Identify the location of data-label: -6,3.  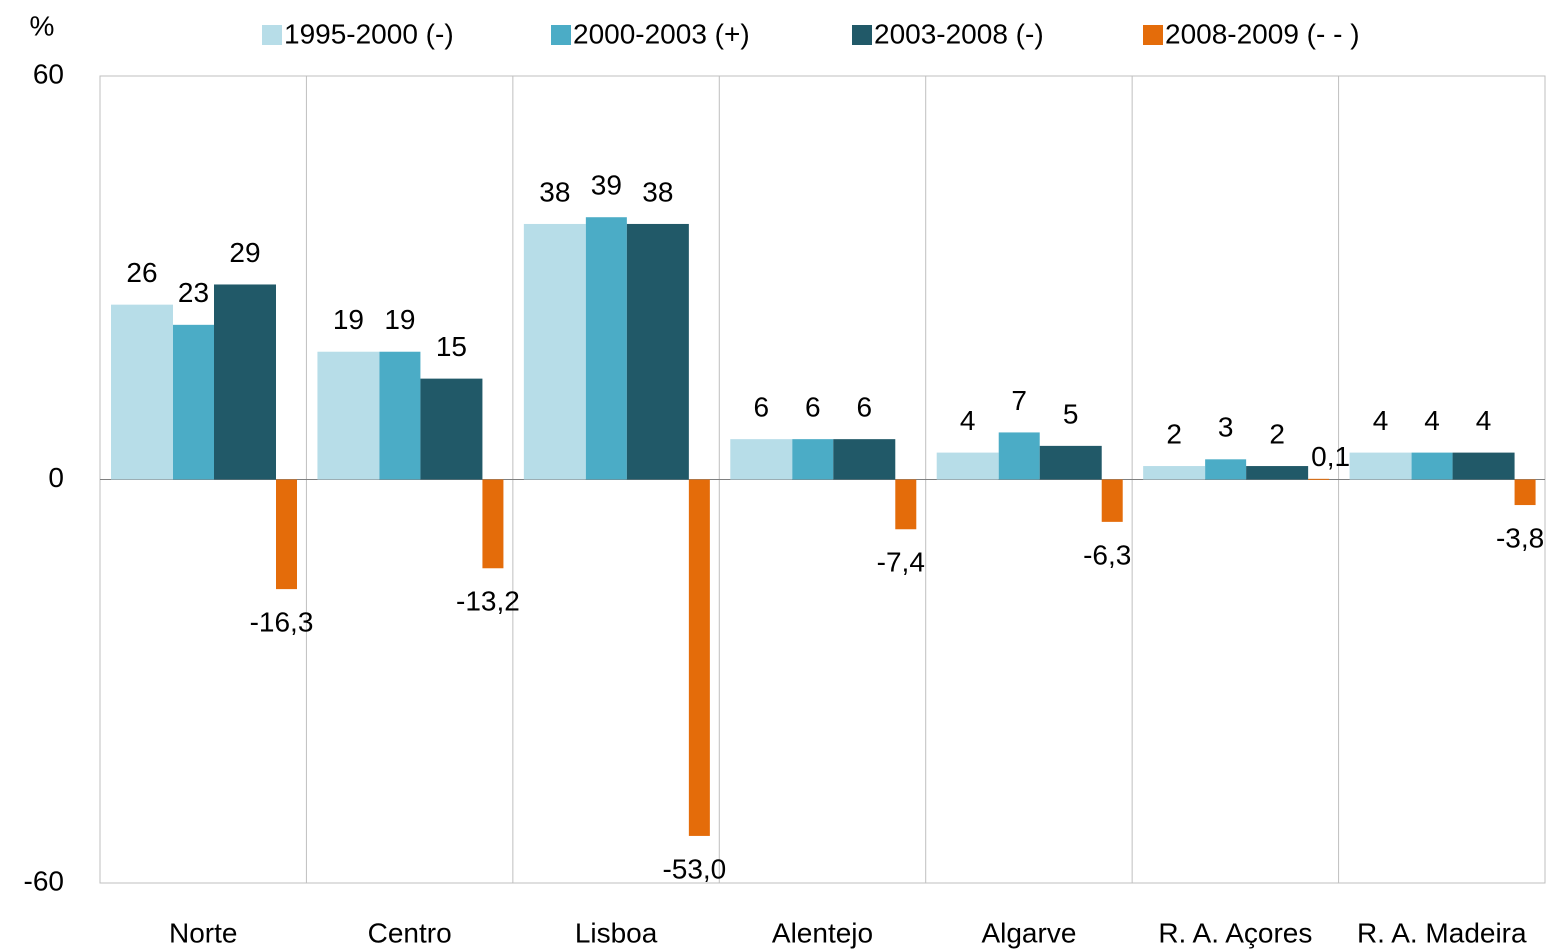
(1107, 554).